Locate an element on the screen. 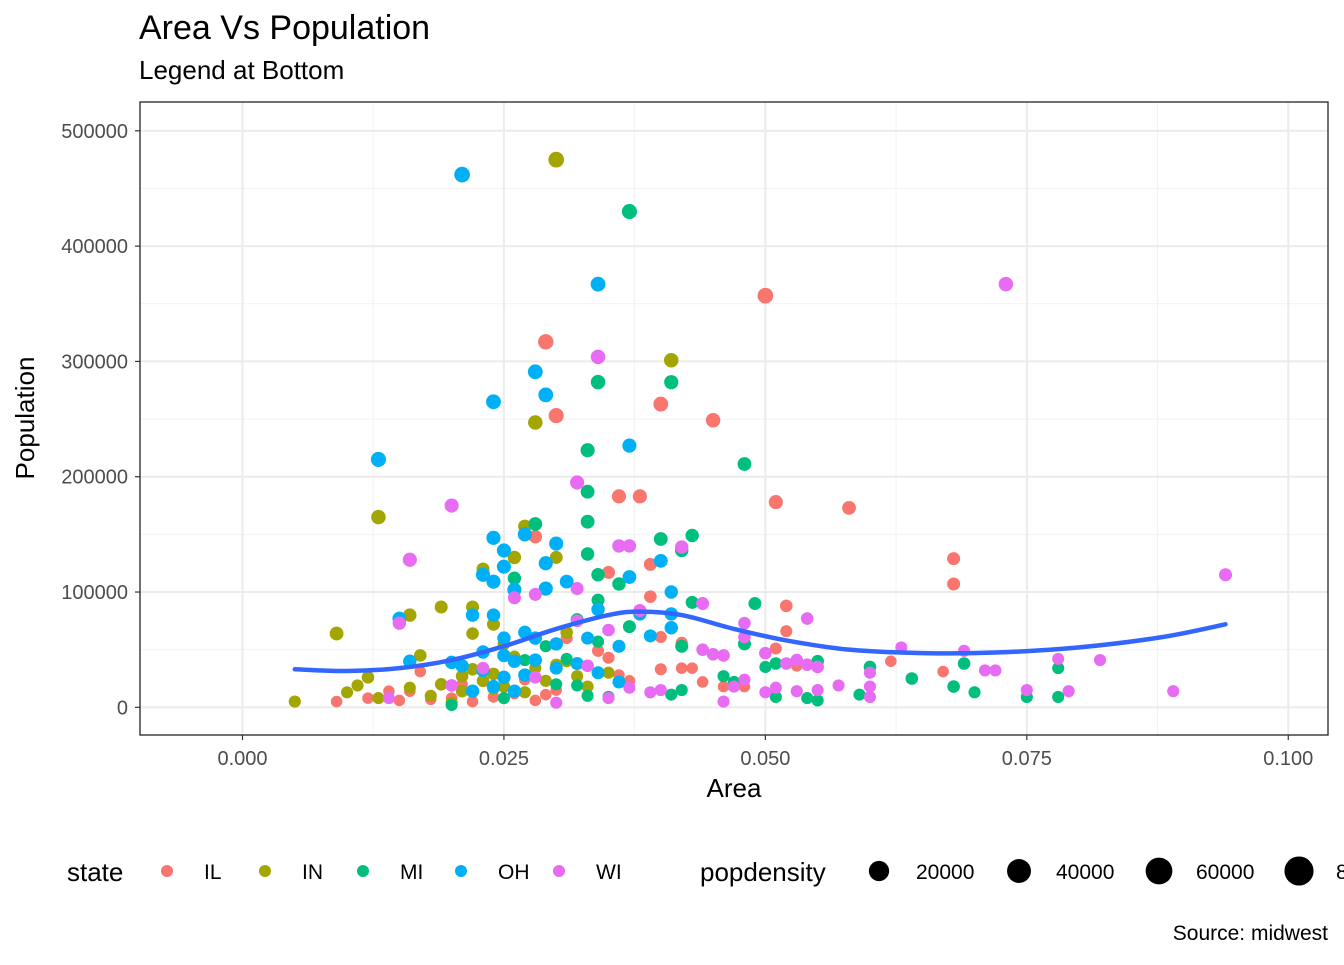 This screenshot has height=965, width=1344. legend-size-label: 40000 is located at coordinates (1085, 872).